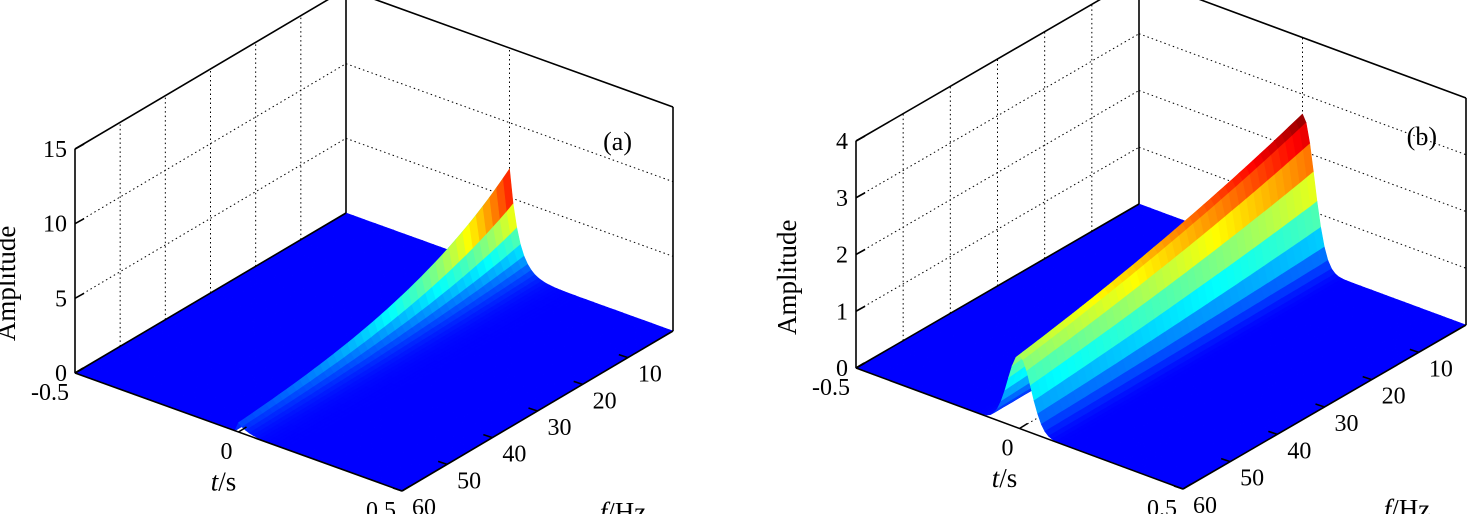 The image size is (1470, 514). Describe the element at coordinates (424, 504) in the screenshot. I see `y-tick-label: 60` at that location.